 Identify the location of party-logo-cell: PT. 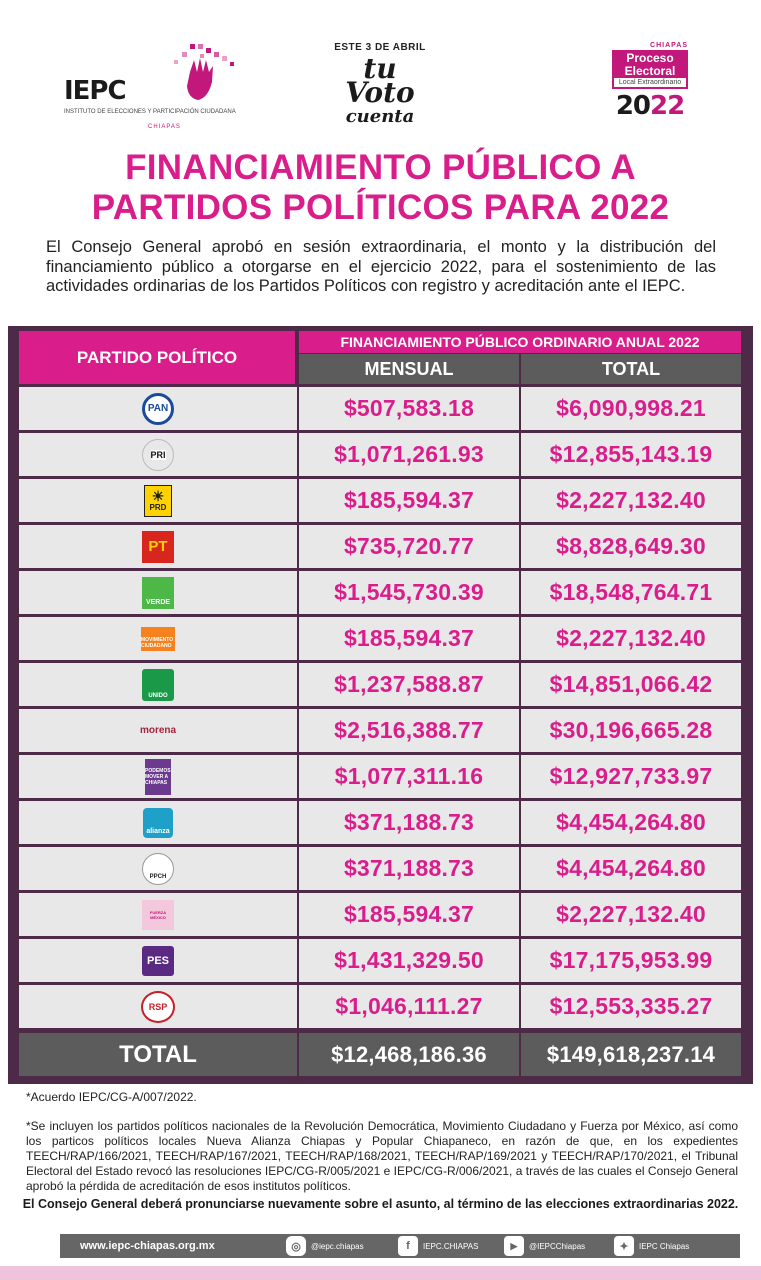
(158, 546).